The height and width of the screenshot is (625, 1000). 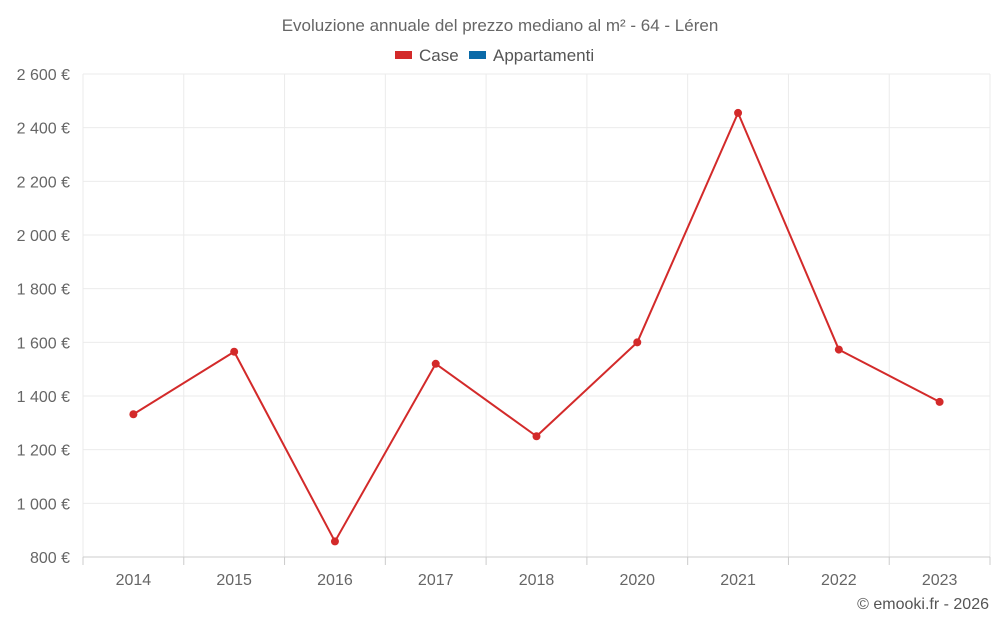 What do you see at coordinates (477, 55) in the screenshot?
I see `legend-swatch-appartamenti` at bounding box center [477, 55].